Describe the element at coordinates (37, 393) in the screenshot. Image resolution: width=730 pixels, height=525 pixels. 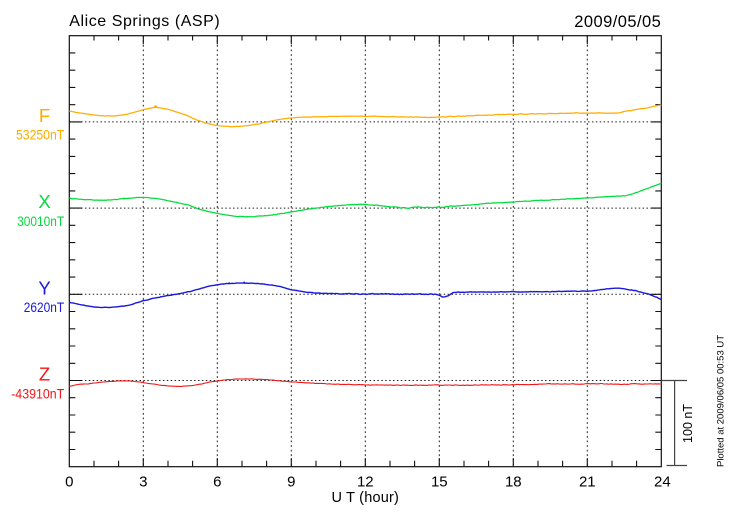
I see `svg-text: -43910nT` at that location.